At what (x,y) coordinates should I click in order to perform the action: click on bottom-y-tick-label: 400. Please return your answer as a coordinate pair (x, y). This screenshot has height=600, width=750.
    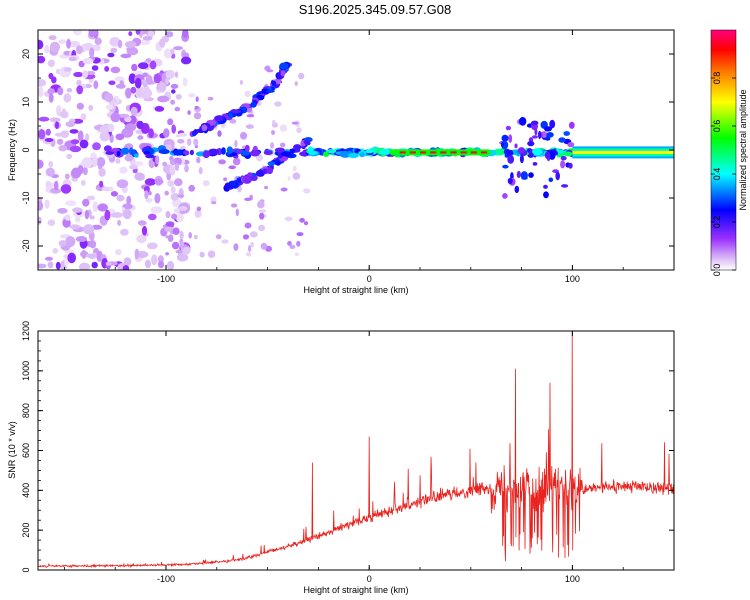
    Looking at the image, I should click on (26, 490).